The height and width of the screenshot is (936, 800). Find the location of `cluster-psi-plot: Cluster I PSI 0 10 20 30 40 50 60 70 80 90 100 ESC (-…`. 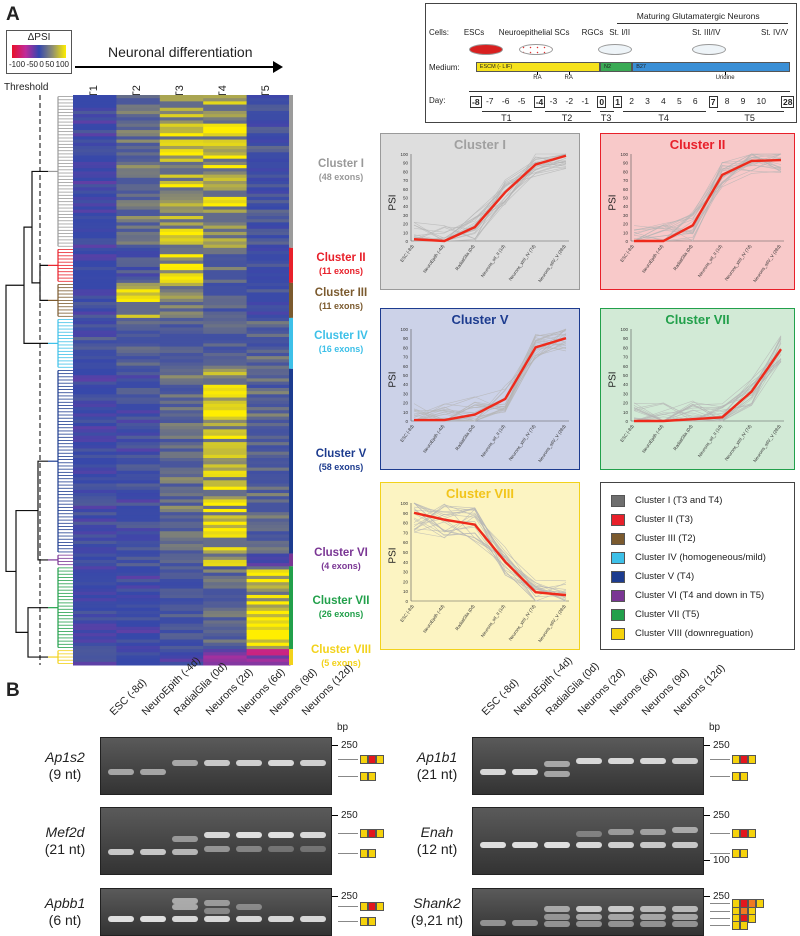

cluster-psi-plot: Cluster I PSI 0 10 20 30 40 50 60 70 80 90 100 ESC (-… is located at coordinates (480, 211).